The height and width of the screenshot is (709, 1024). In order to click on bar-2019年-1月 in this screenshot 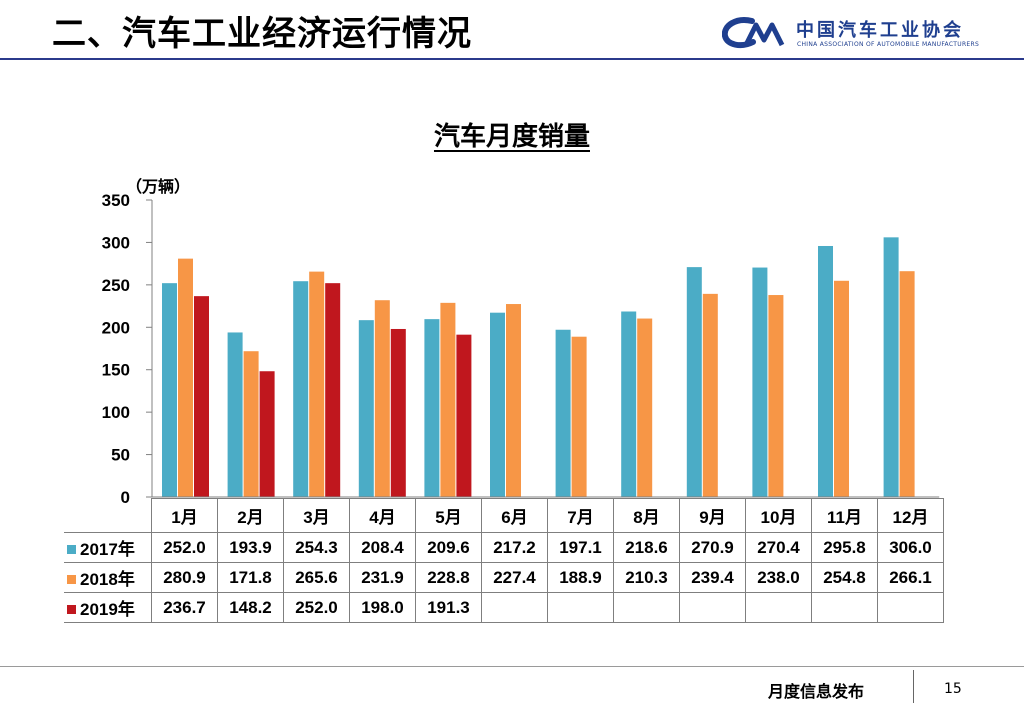, I will do `click(201, 396)`.